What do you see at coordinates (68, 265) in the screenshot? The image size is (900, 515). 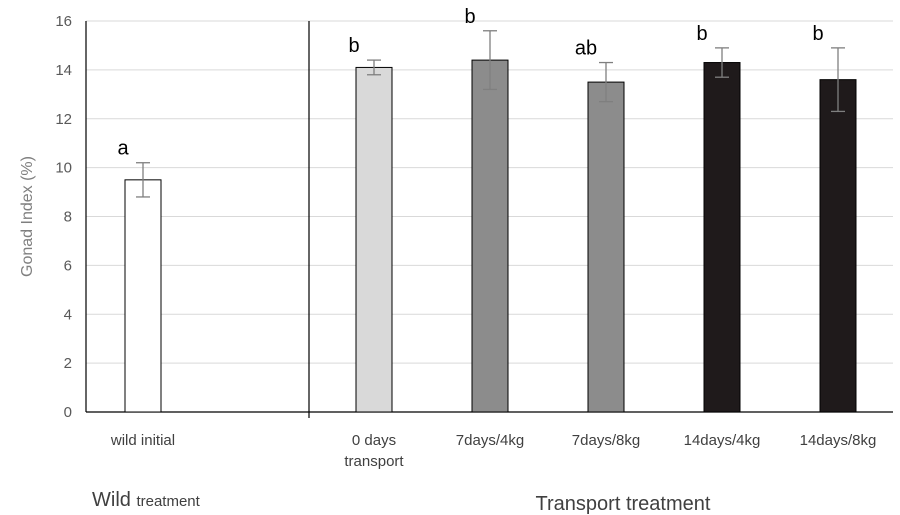 I see `y-tick-label: 6` at bounding box center [68, 265].